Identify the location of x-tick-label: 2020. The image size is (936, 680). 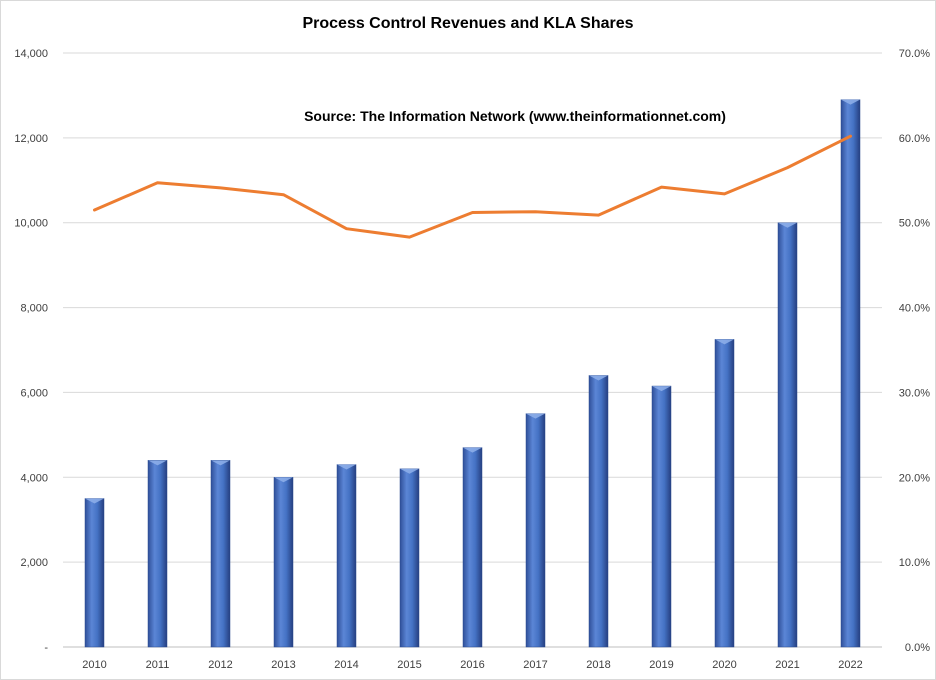
(724, 665).